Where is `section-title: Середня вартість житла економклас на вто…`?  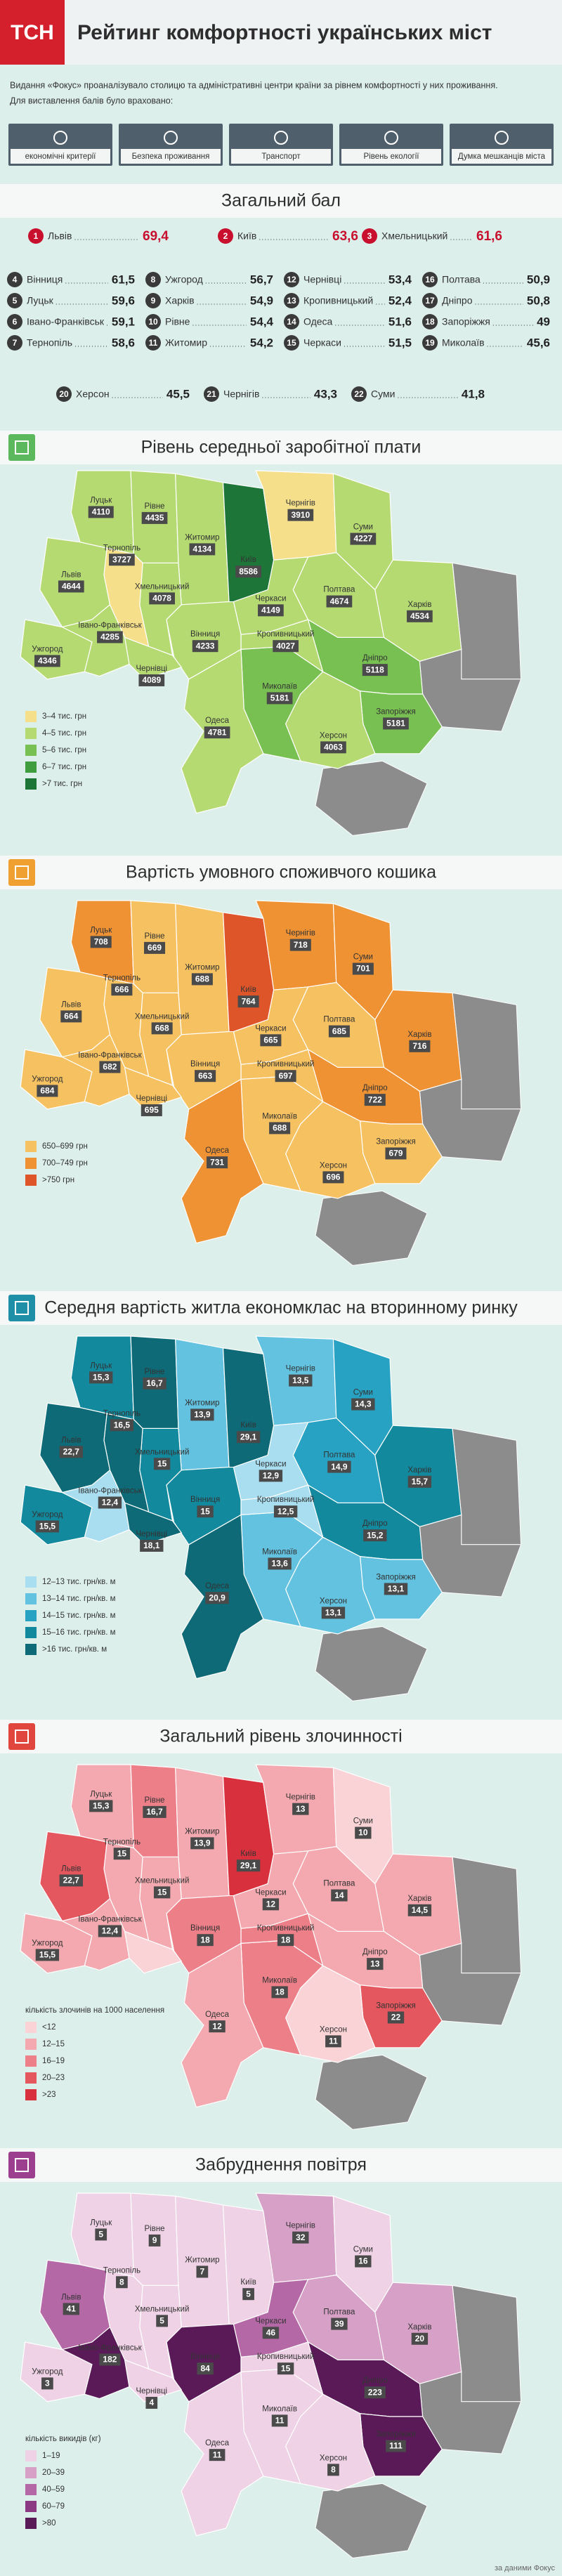
section-title: Середня вартість житла економклас на вто… is located at coordinates (281, 1308).